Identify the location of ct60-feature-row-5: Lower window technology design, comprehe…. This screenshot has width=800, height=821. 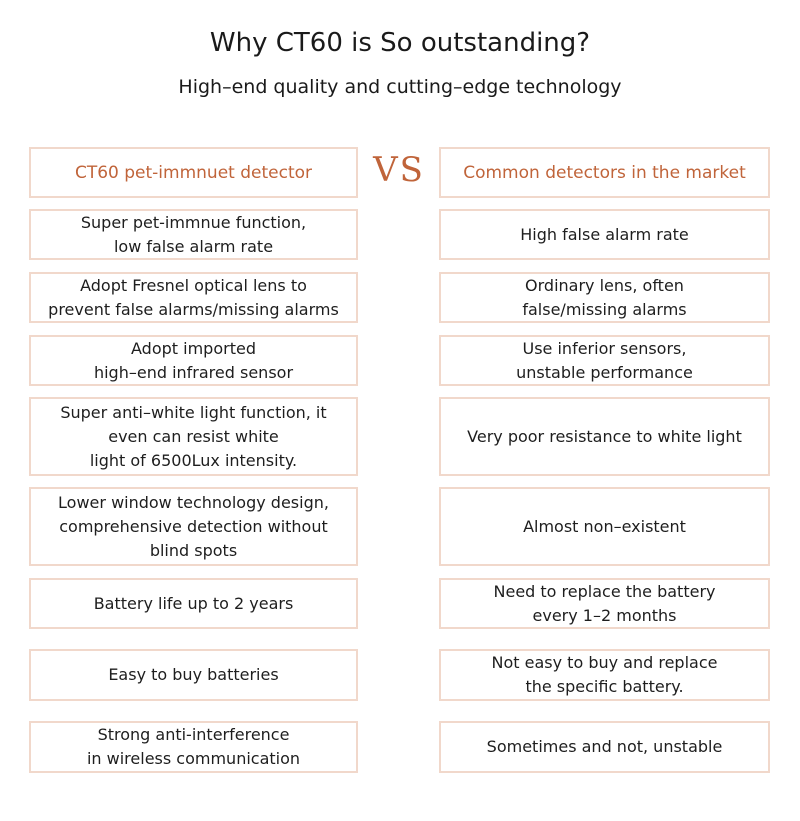
(193, 526).